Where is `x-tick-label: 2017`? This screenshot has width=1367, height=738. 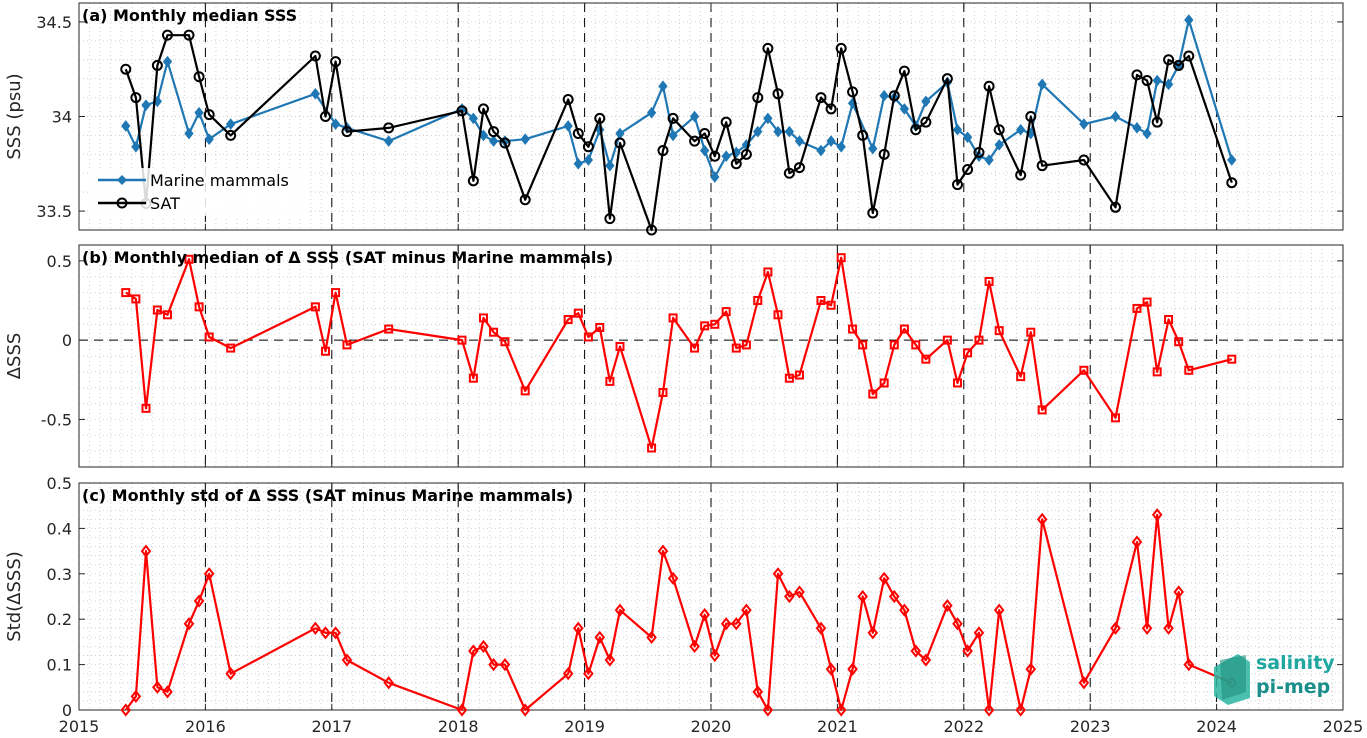 x-tick-label: 2017 is located at coordinates (331, 726).